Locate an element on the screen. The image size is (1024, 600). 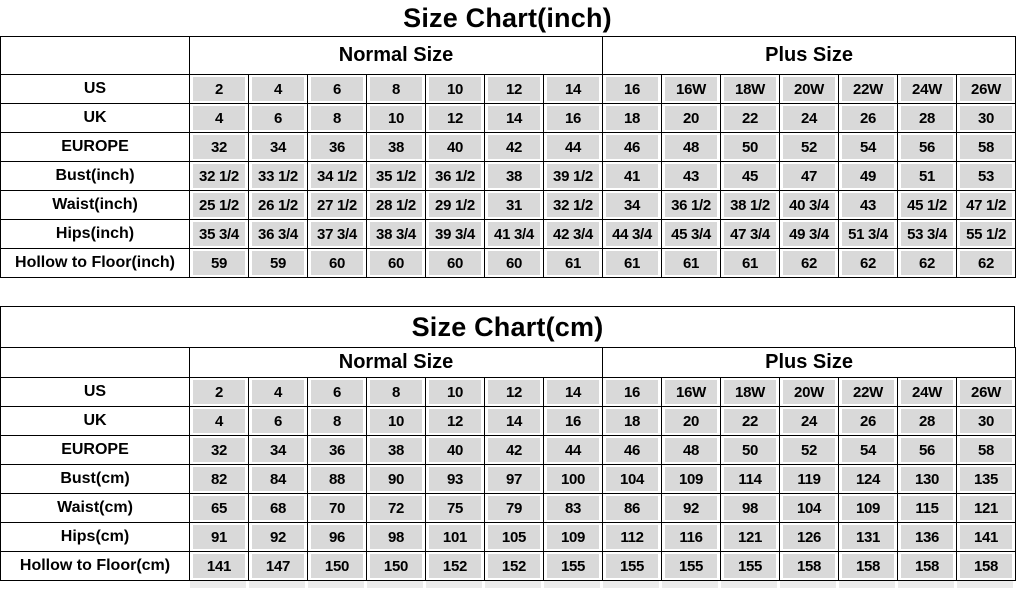
size-cell: 18 is located at coordinates (632, 118).